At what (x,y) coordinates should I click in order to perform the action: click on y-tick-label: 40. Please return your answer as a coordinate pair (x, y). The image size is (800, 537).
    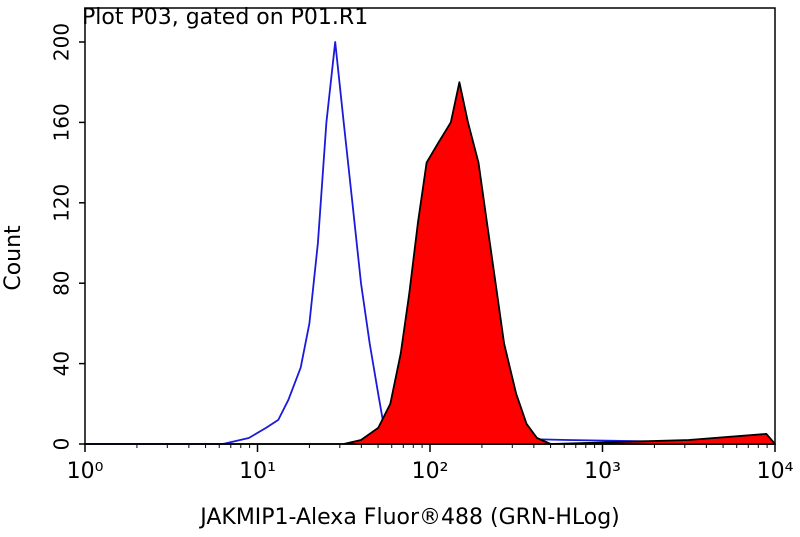
    Looking at the image, I should click on (62, 363).